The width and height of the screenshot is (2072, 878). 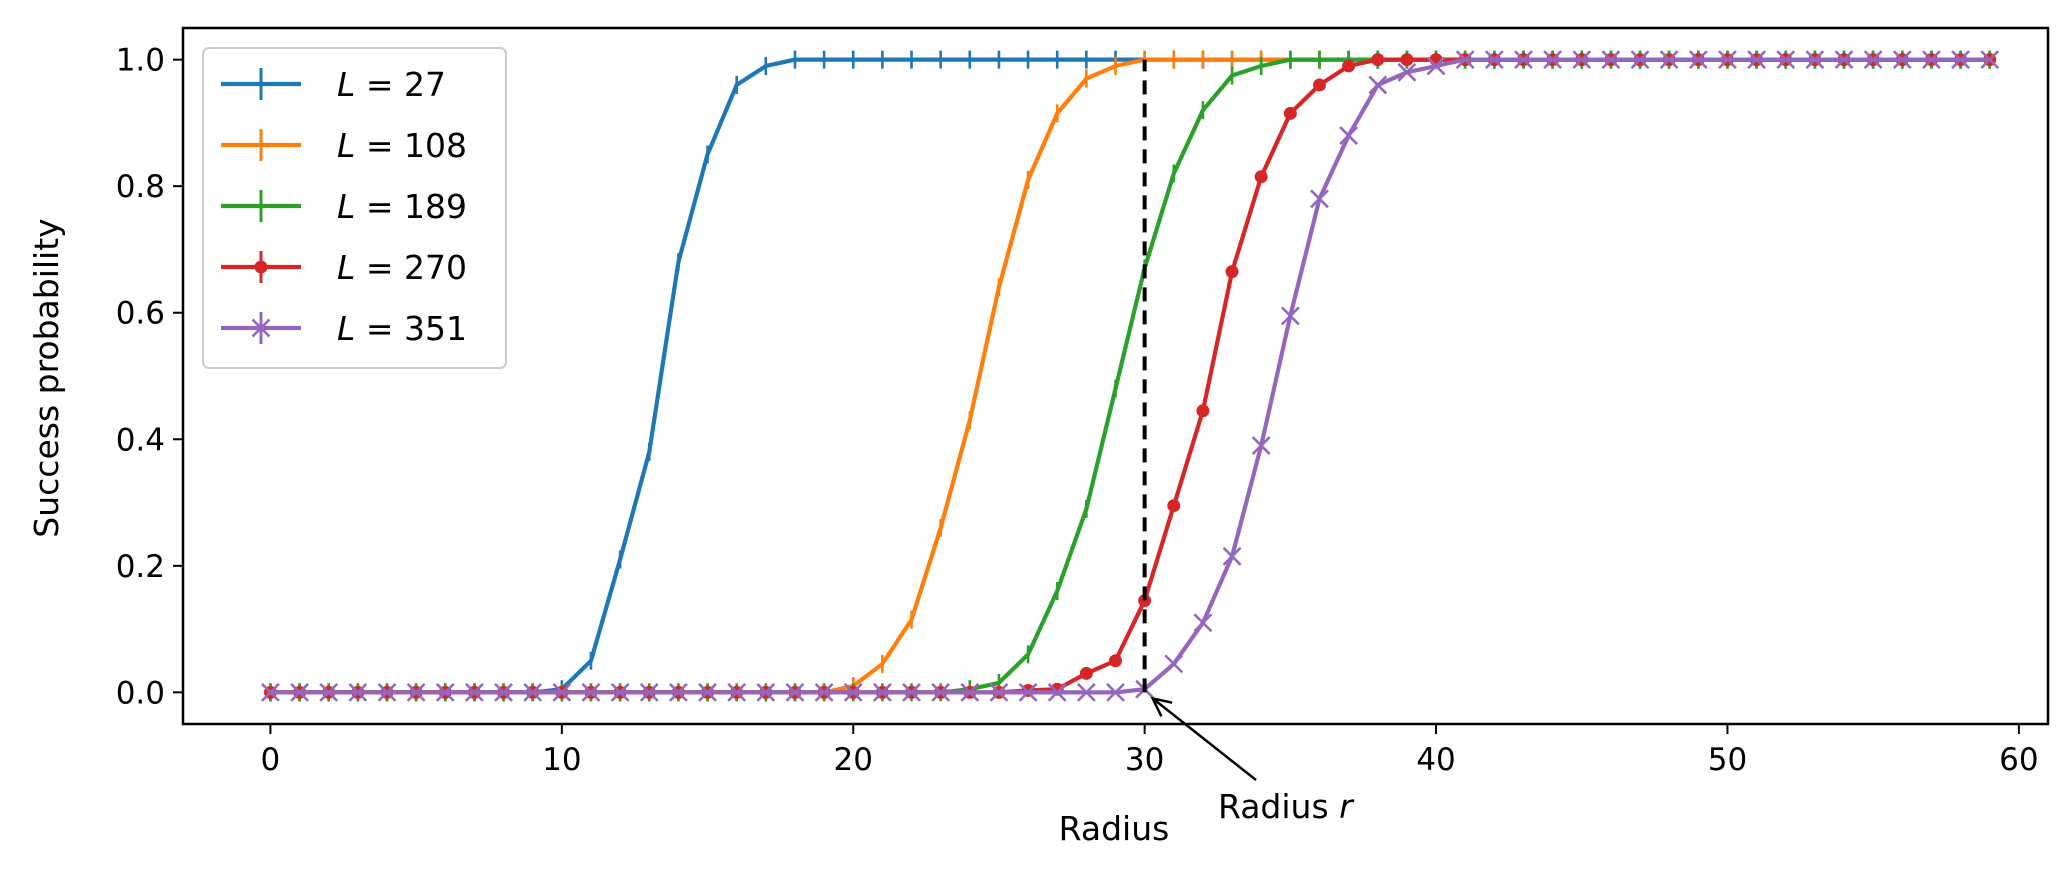 I want to click on y-tick-label: 0.0, so click(x=140, y=693).